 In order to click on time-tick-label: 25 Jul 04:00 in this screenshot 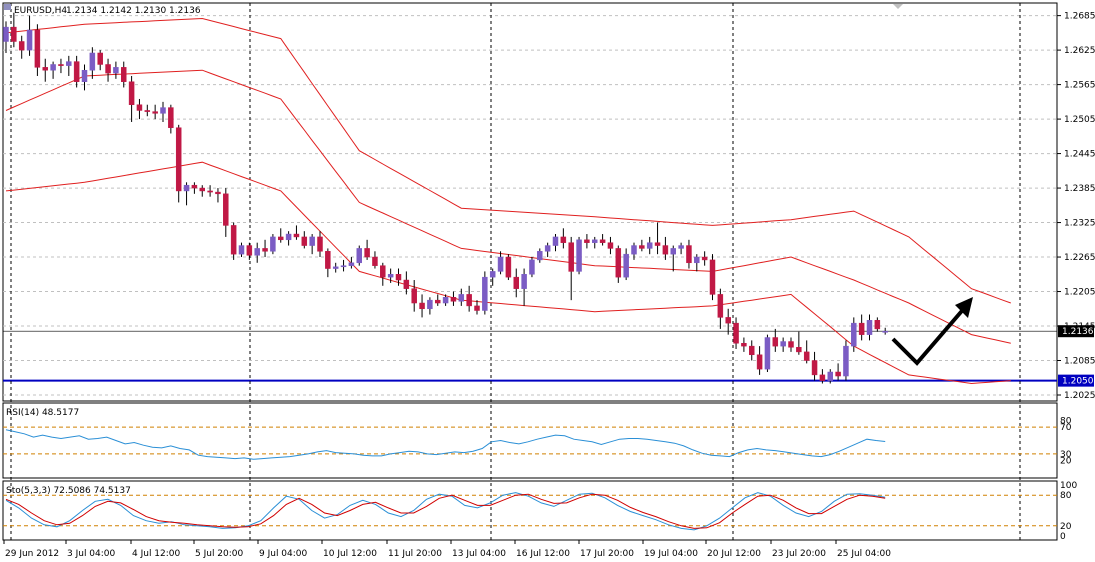, I will do `click(864, 554)`.